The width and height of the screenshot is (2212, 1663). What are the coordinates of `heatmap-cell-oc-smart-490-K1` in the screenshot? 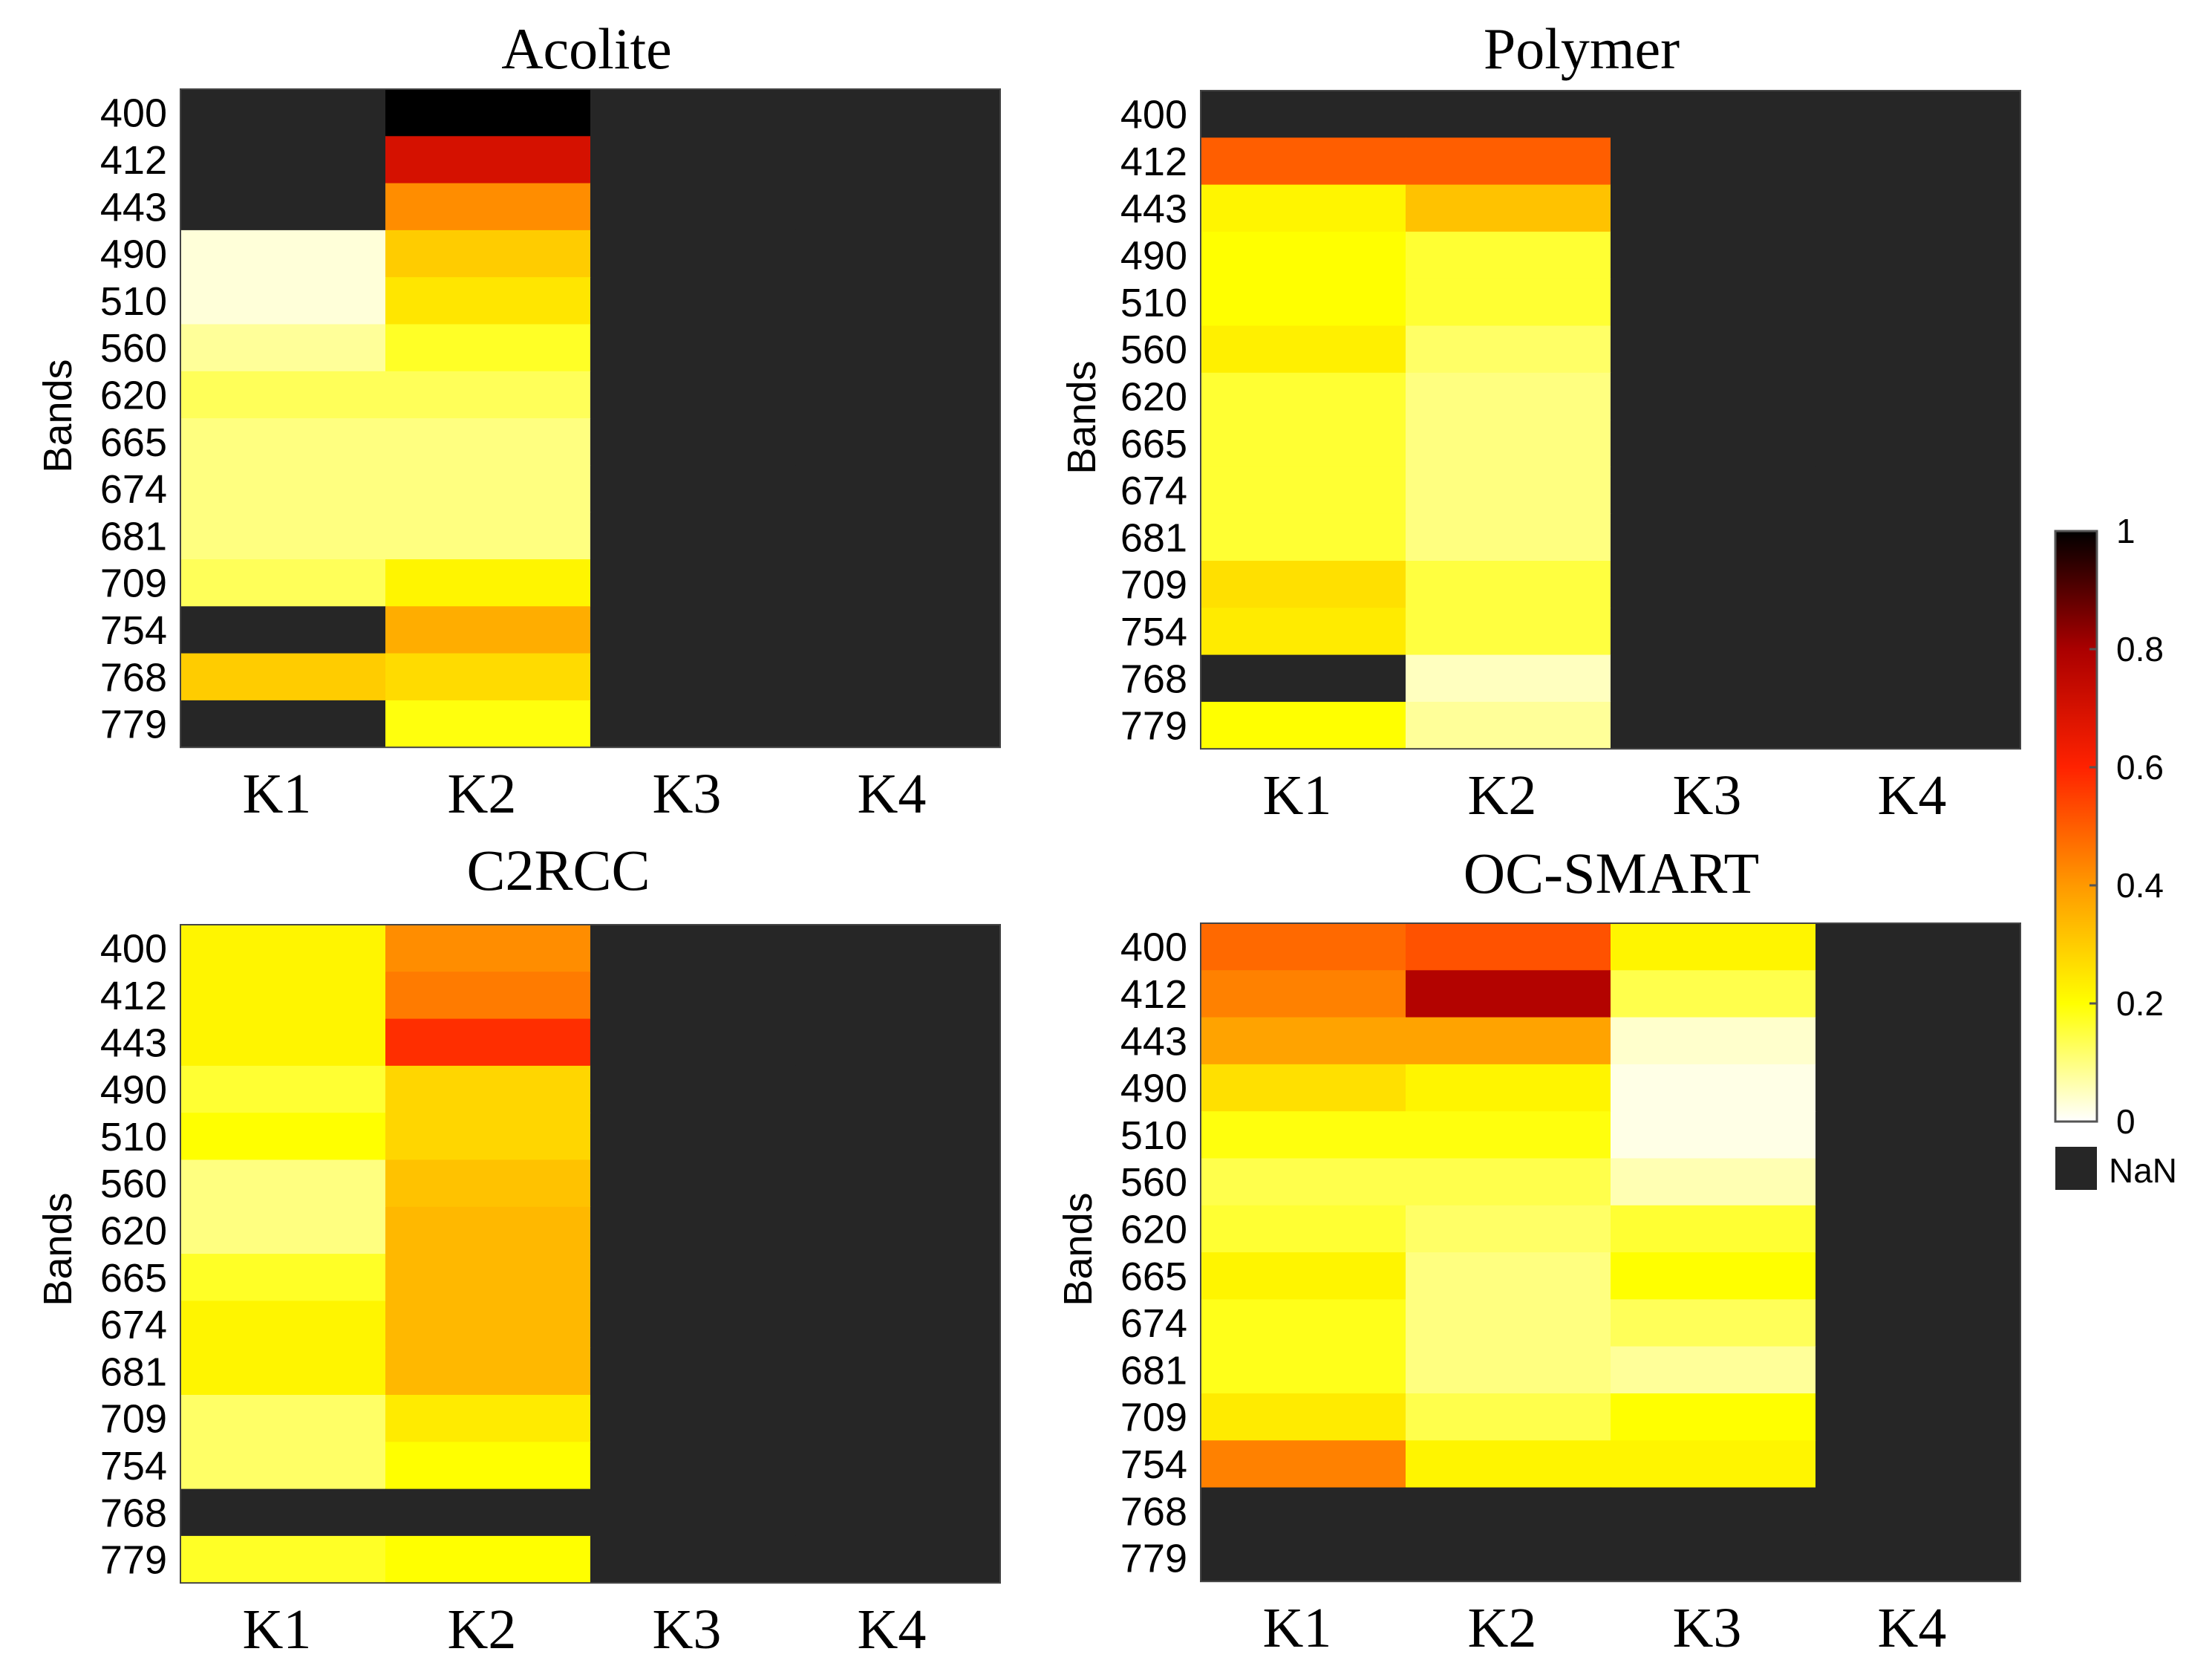 It's located at (1303, 1088).